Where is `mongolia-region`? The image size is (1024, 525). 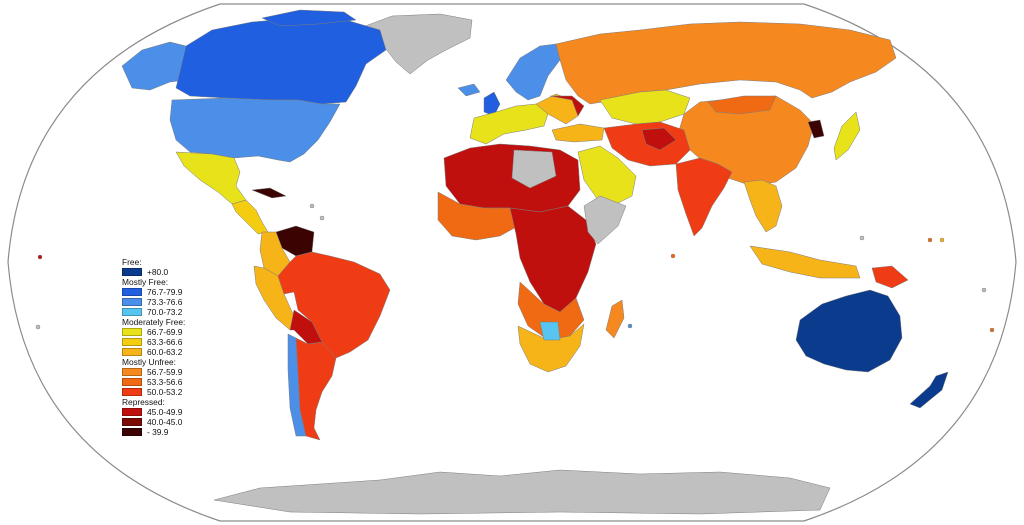 mongolia-region is located at coordinates (742, 105).